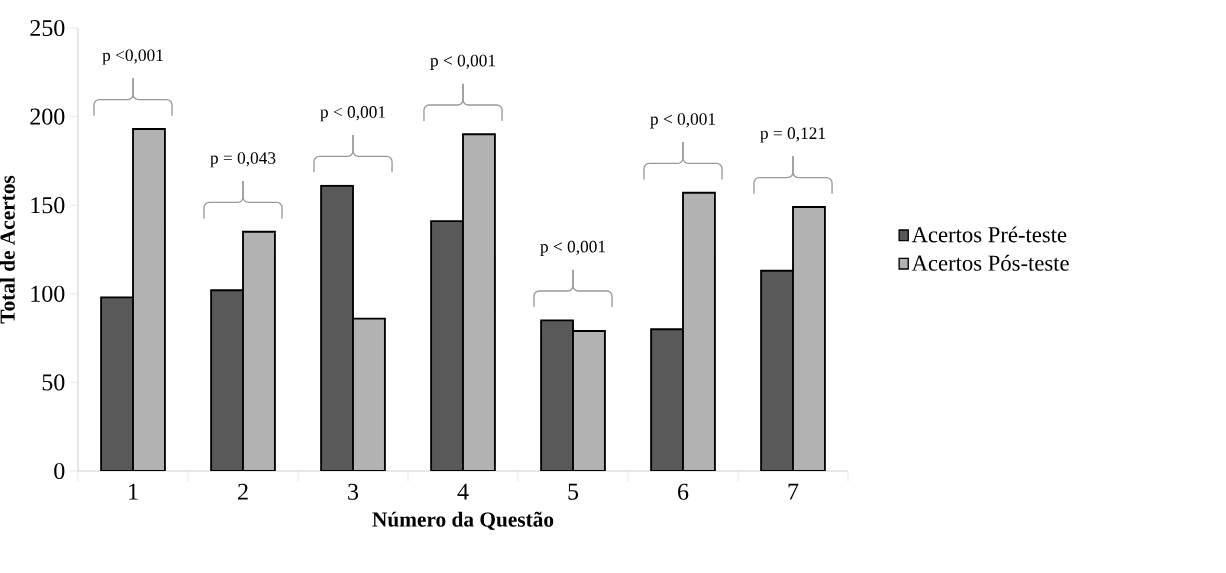  I want to click on y-axis-title: Total de Acertos, so click(7, 249).